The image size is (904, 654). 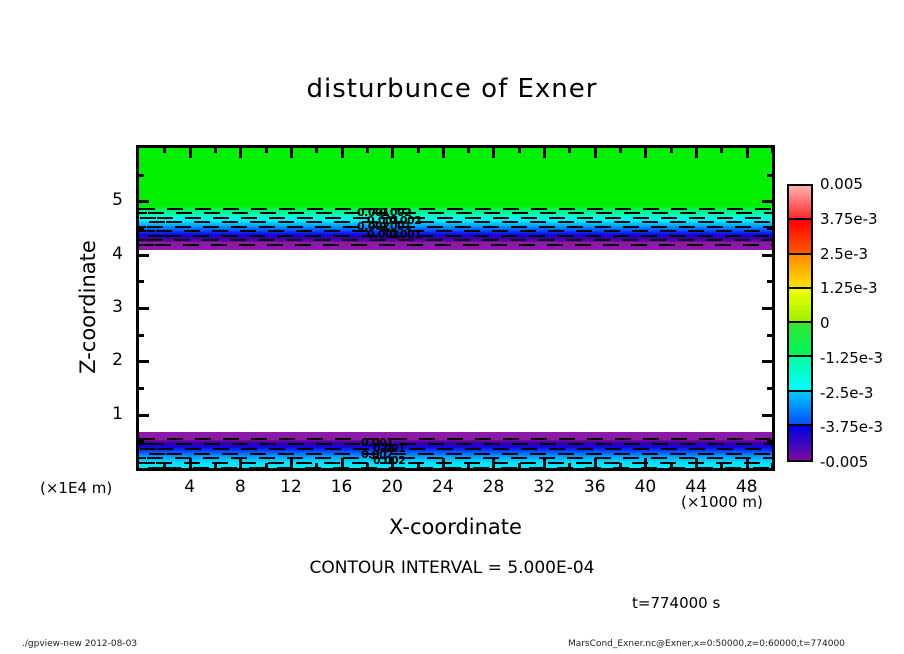 I want to click on colorbar-band-neg0.0025, so click(x=800, y=374).